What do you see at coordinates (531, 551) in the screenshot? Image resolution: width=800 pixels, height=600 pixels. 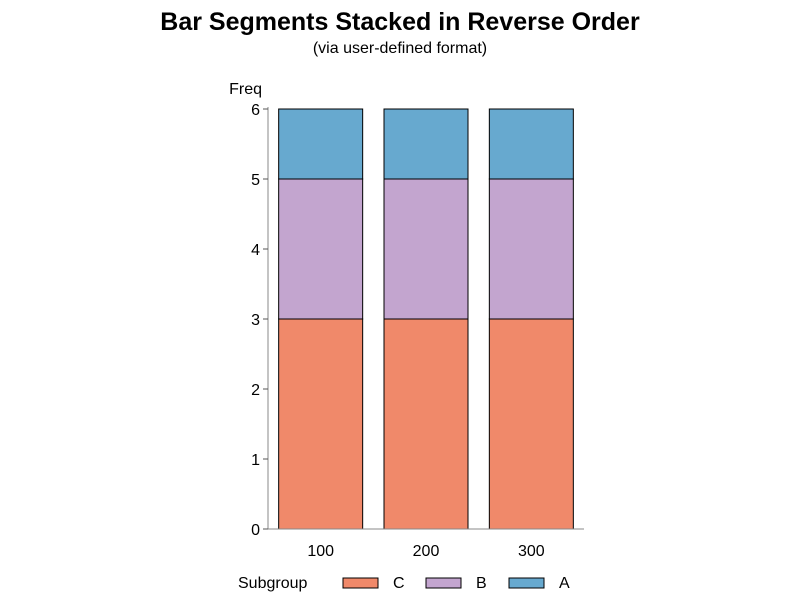 I see `x-tick-label: 300` at bounding box center [531, 551].